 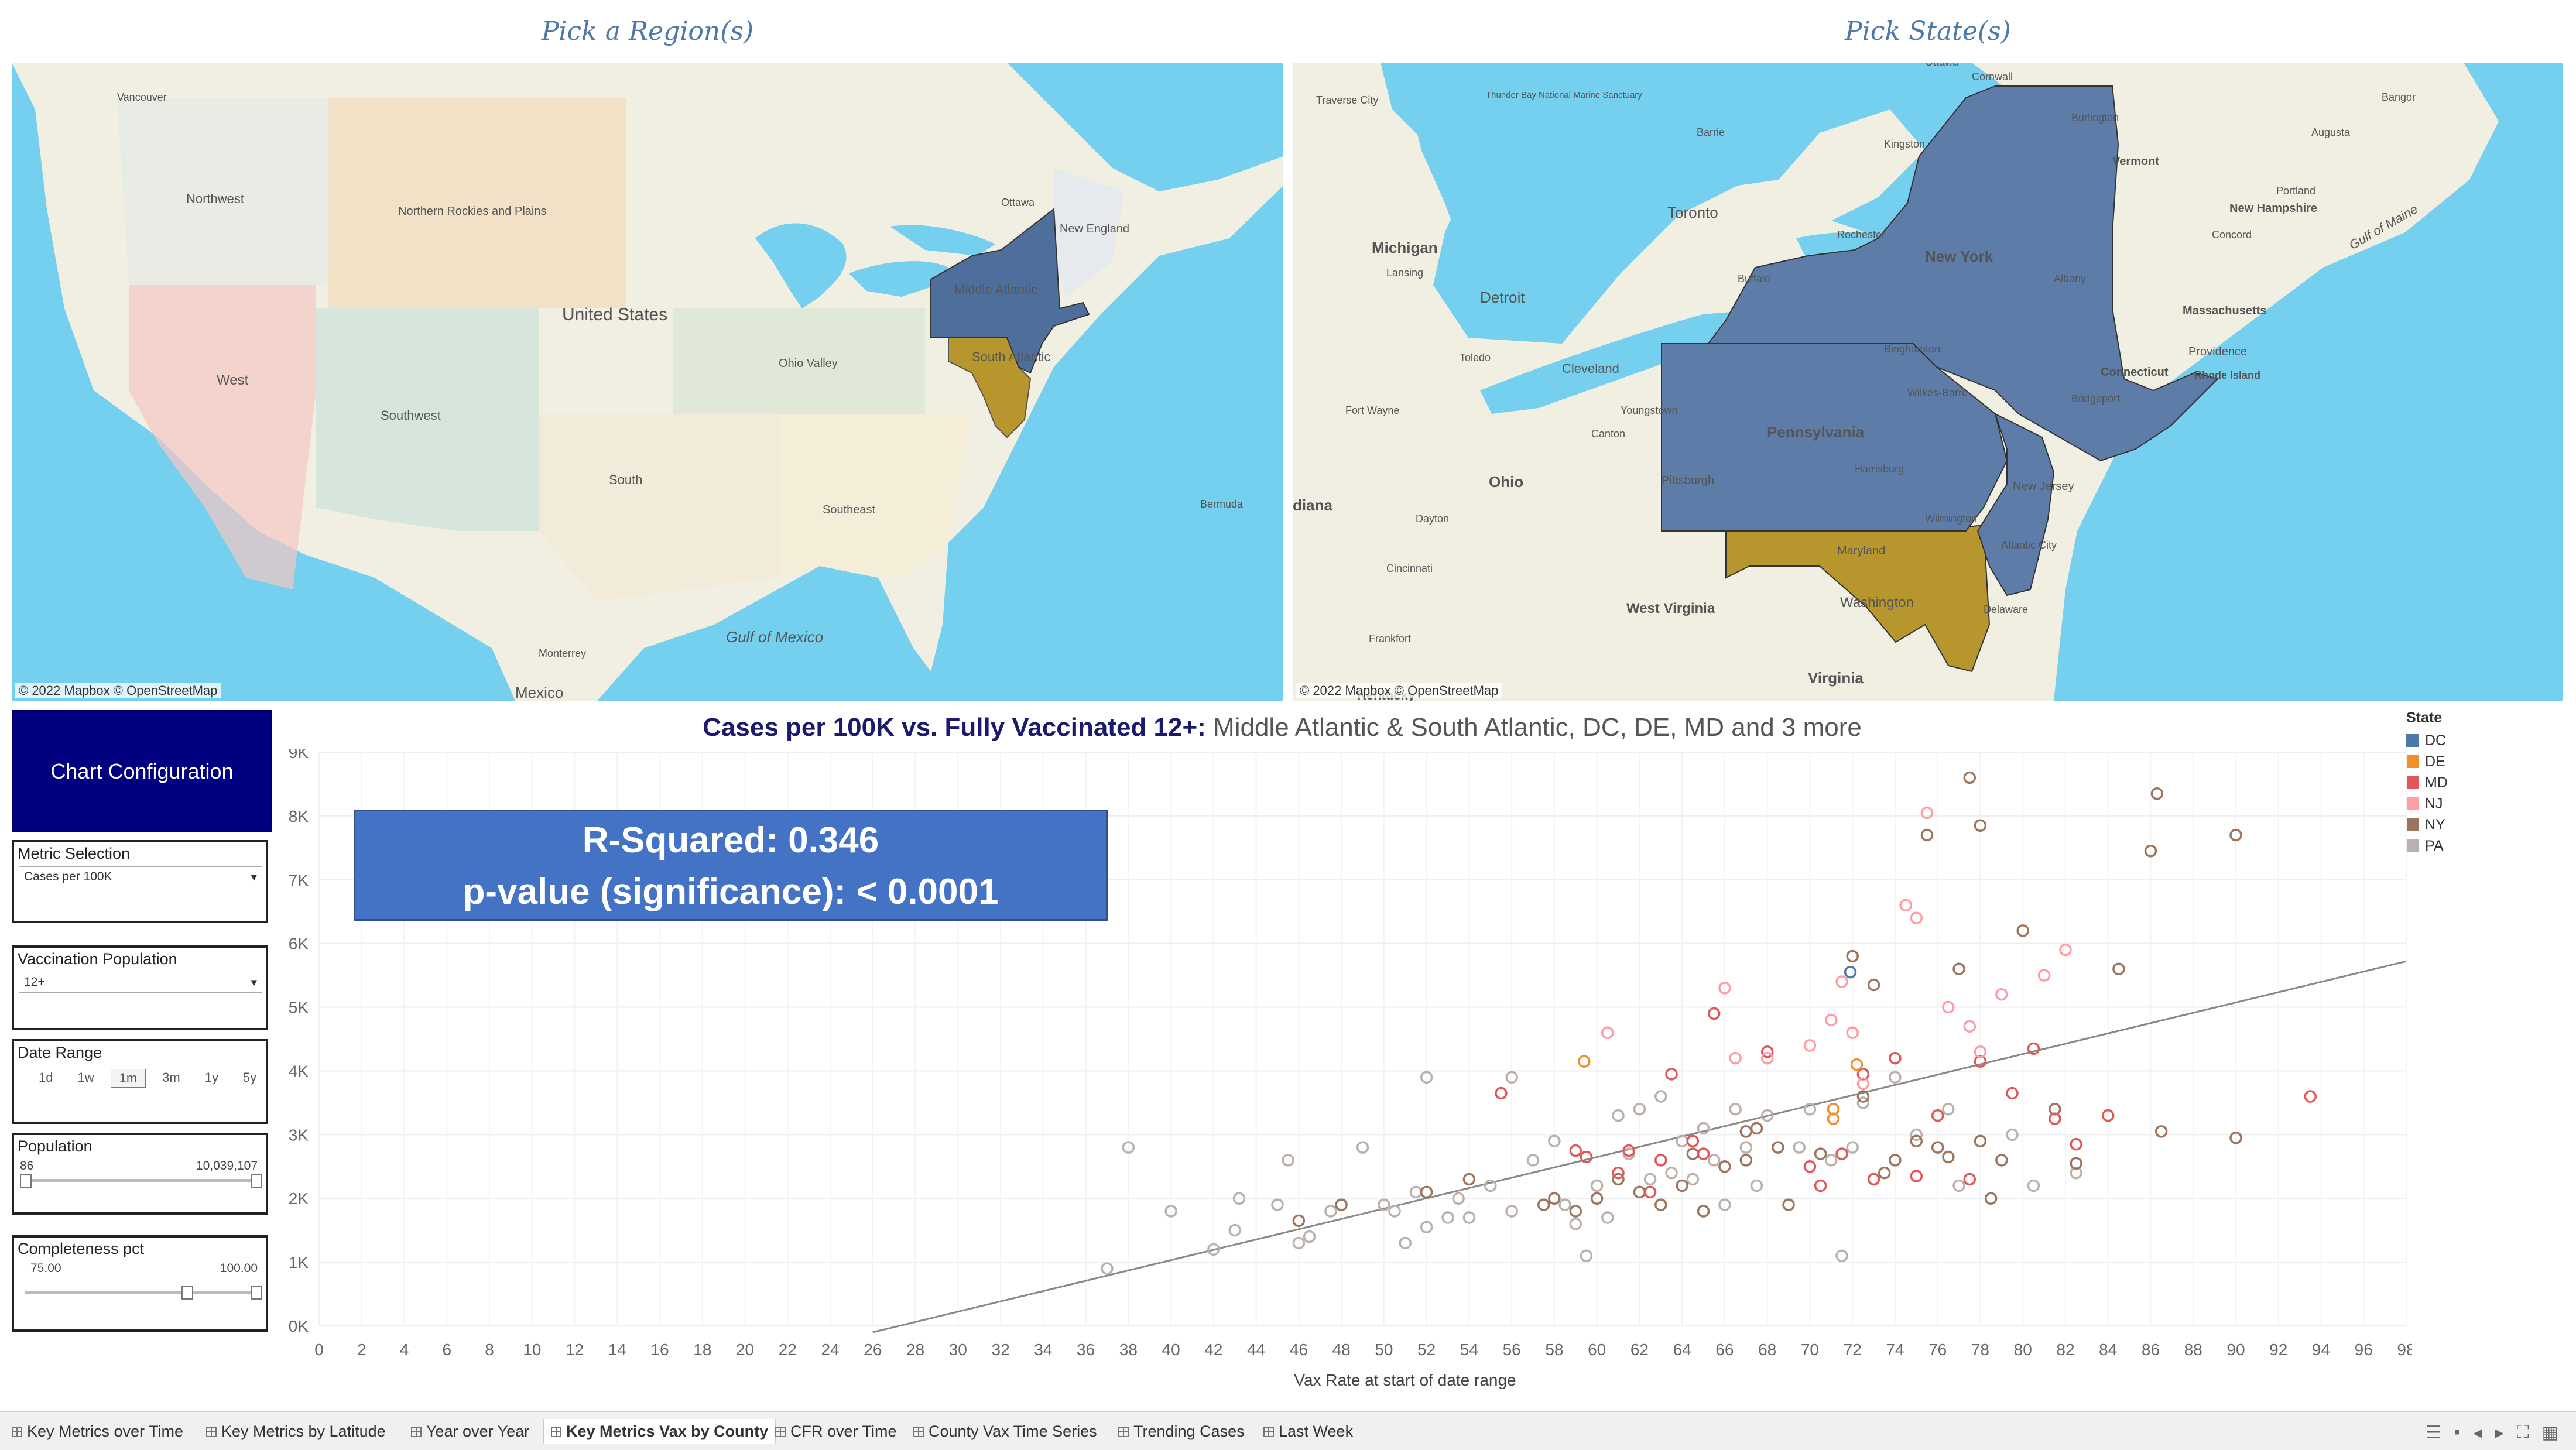 I want to click on label-ohio-valley: Ohio Valley, so click(x=808, y=363).